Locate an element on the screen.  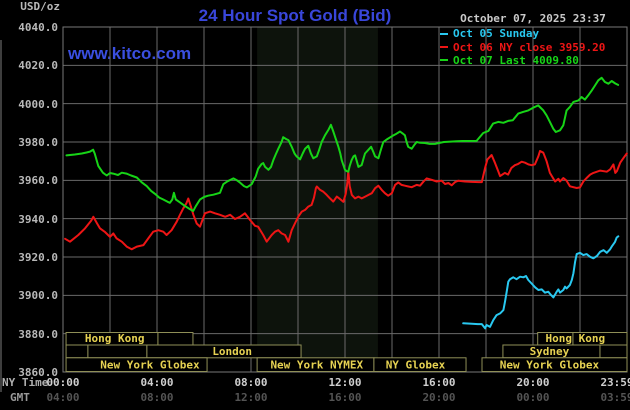
x-tick-ny-time: 20:00 is located at coordinates (533, 382).